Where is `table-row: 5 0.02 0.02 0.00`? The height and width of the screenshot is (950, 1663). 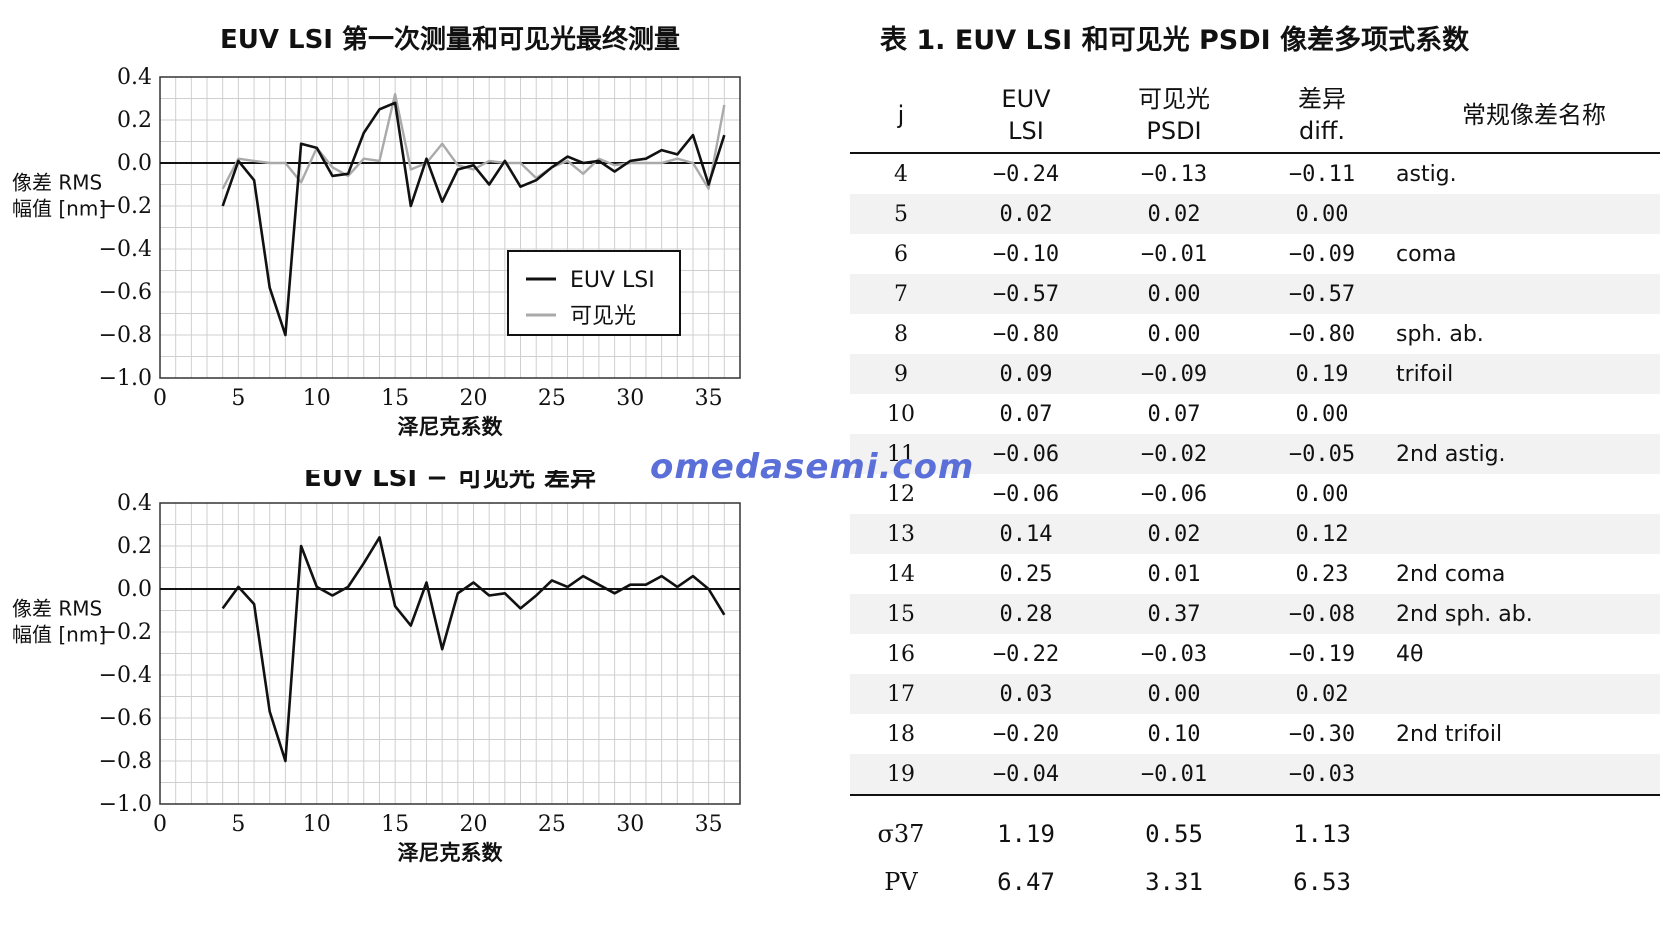 table-row: 5 0.02 0.02 0.00 is located at coordinates (1255, 214).